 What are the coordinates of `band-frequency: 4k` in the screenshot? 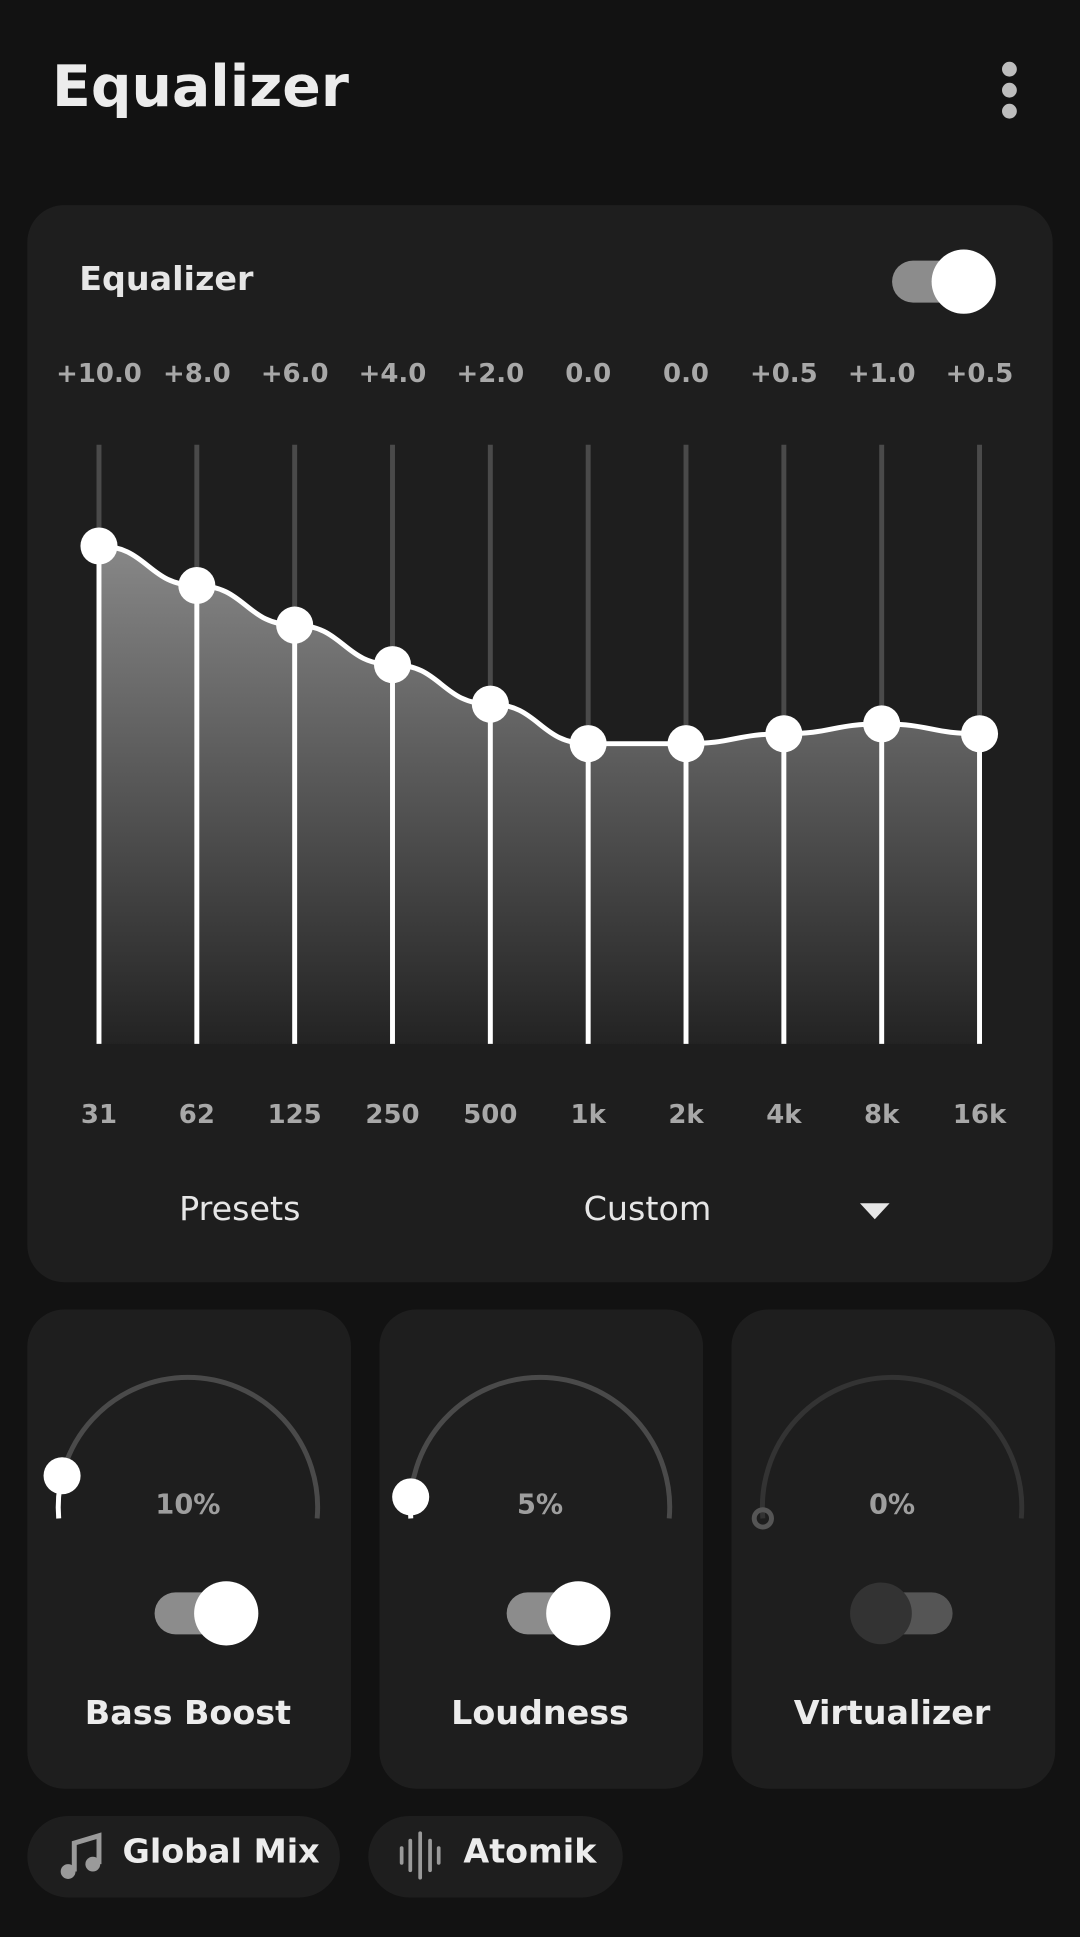 It's located at (784, 1115).